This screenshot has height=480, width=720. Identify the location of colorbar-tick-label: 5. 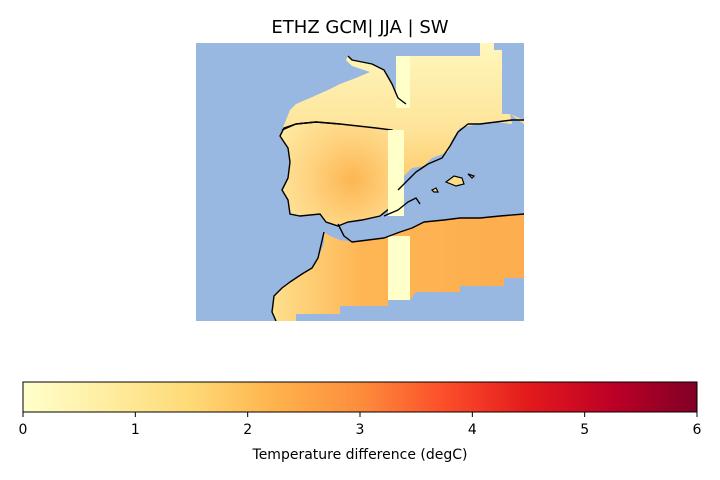
(584, 430).